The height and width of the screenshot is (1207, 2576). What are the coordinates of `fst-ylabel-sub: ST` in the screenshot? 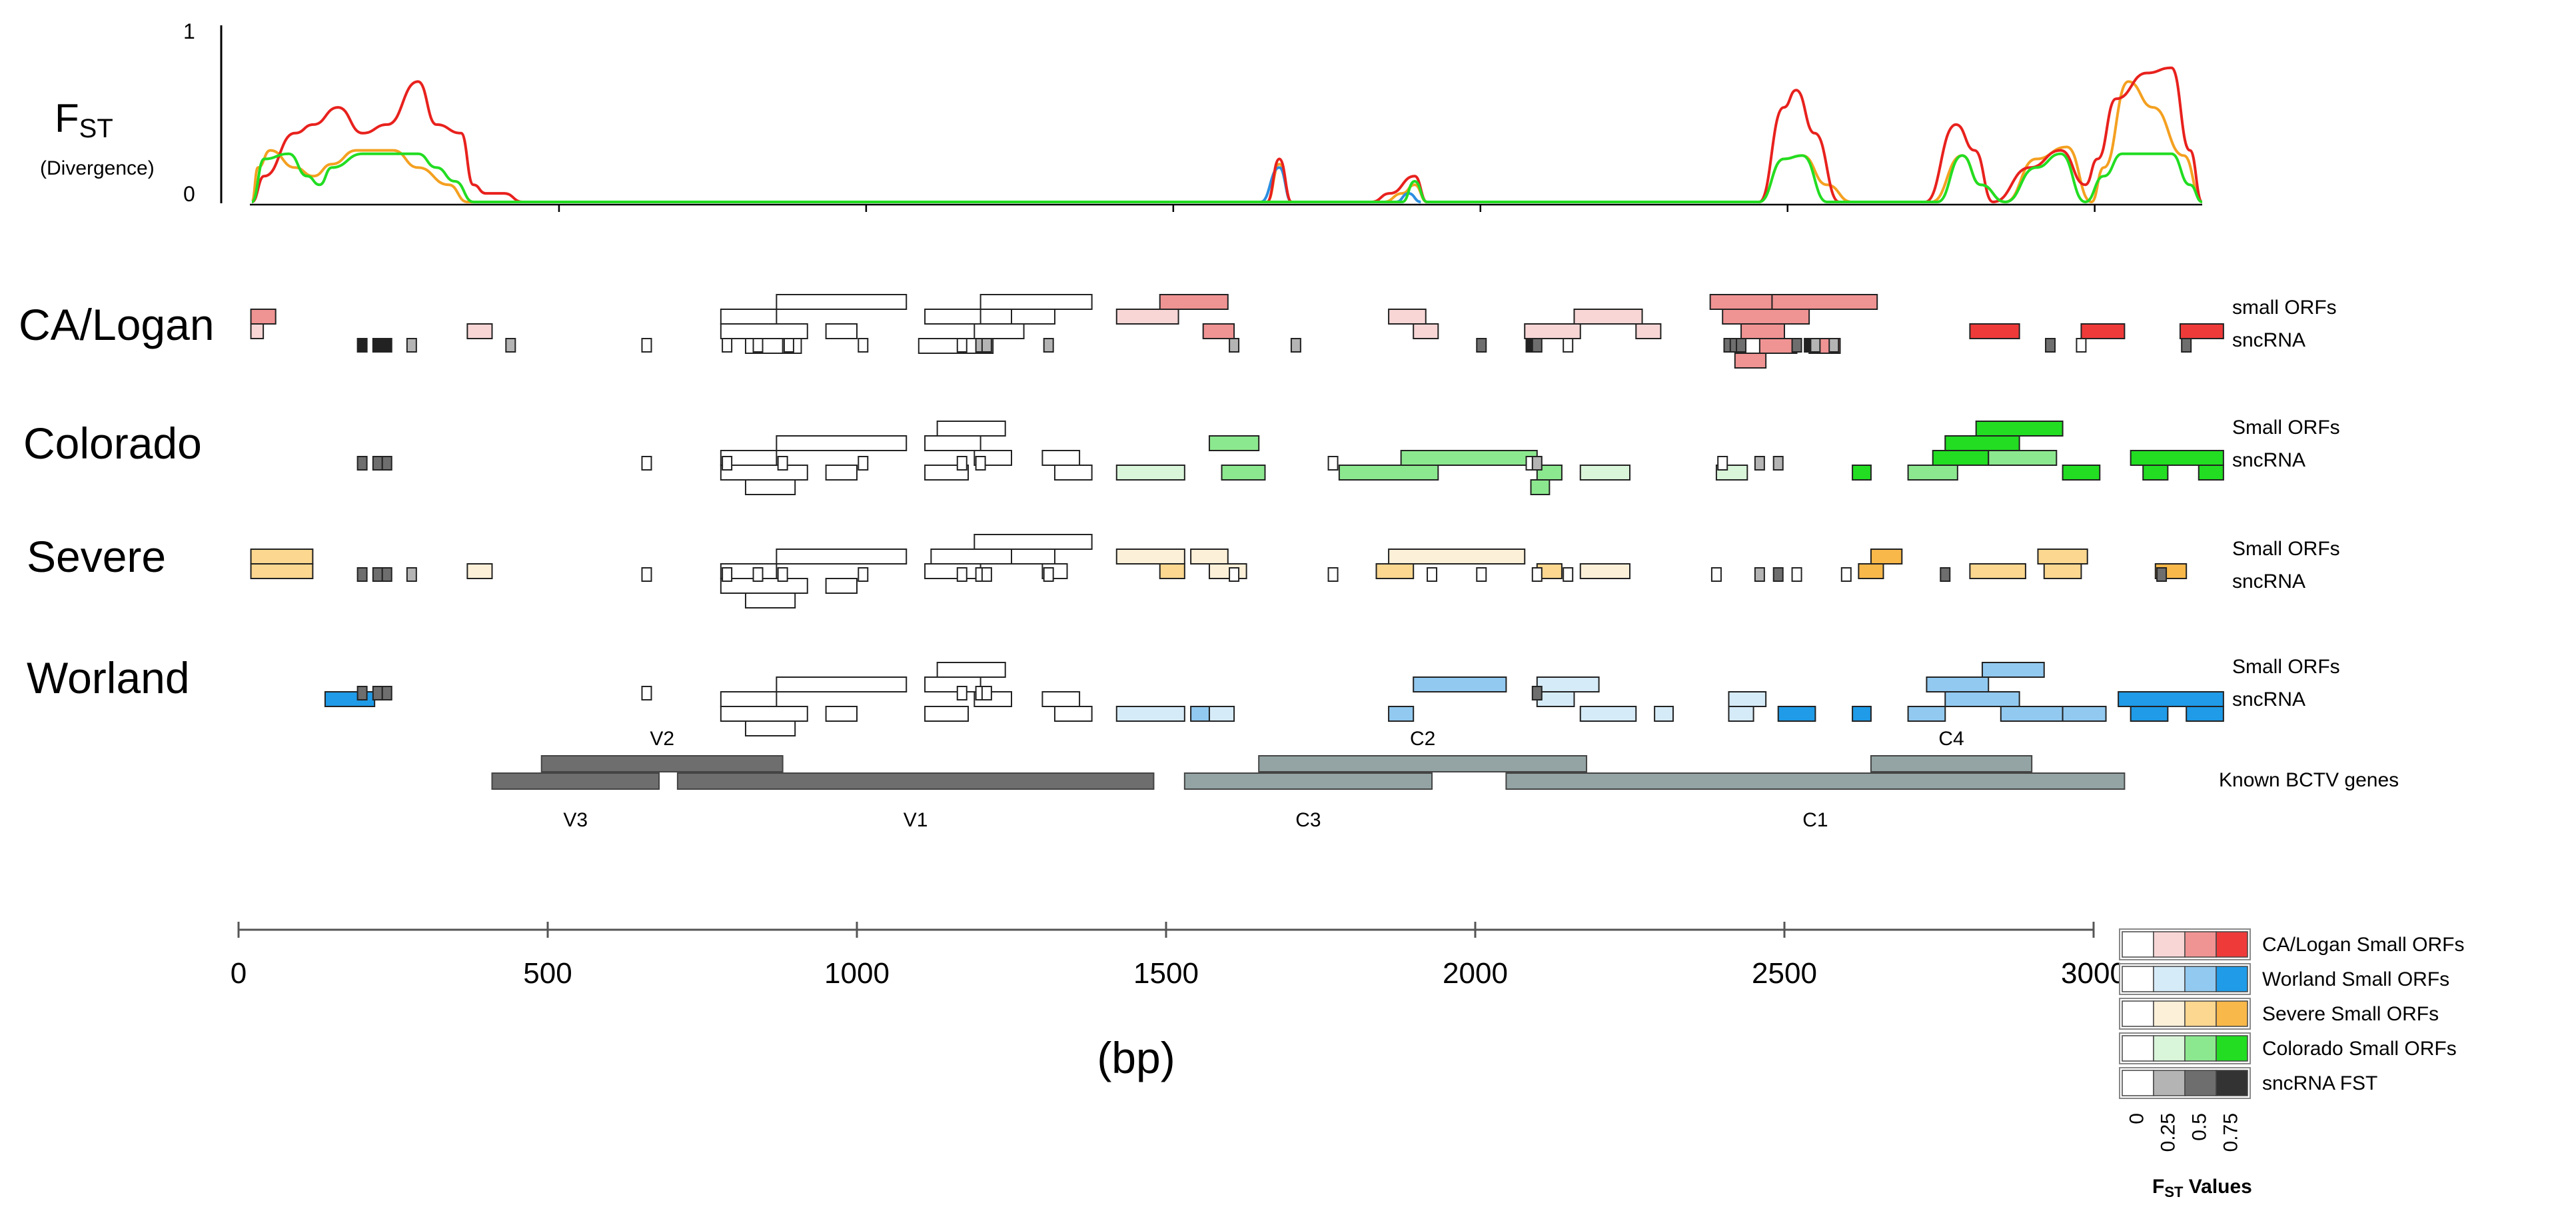 It's located at (96, 128).